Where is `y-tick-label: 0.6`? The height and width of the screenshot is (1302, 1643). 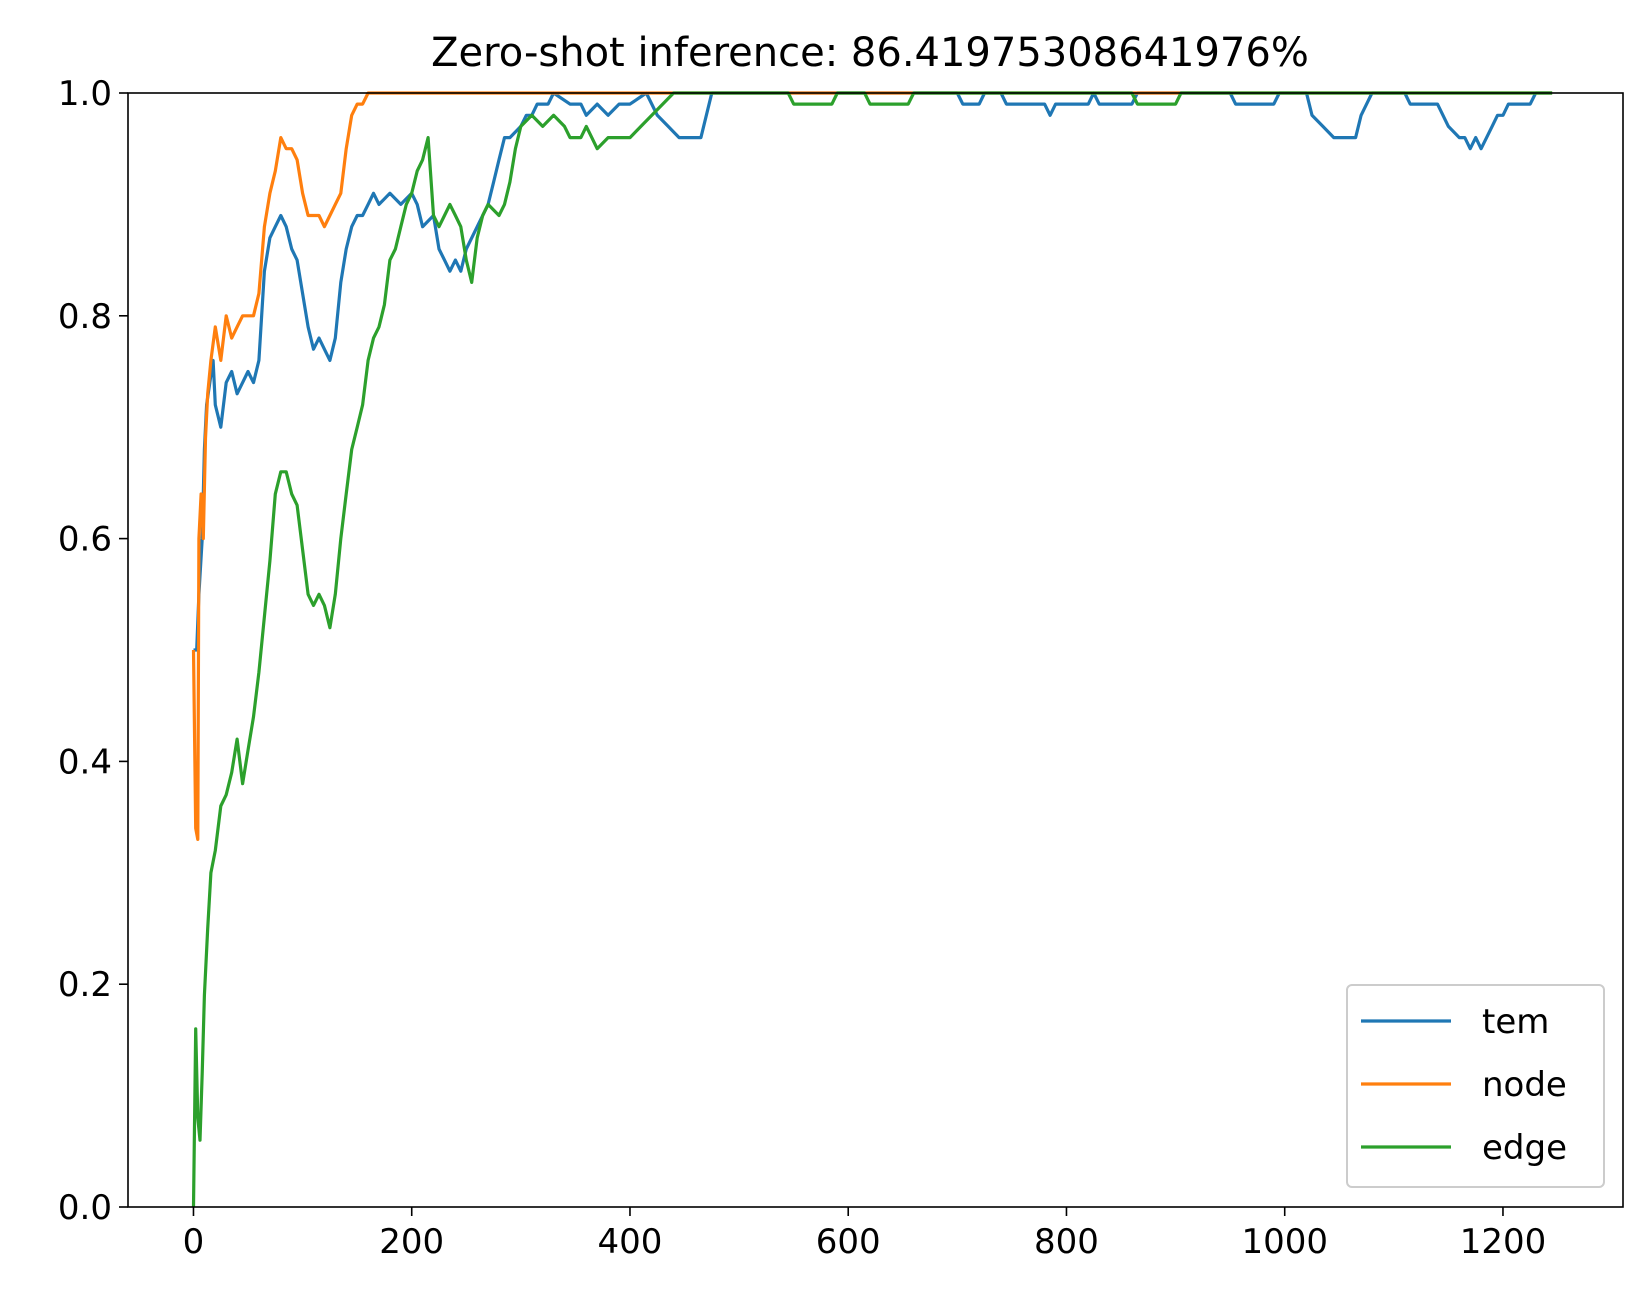
y-tick-label: 0.6 is located at coordinates (85, 540).